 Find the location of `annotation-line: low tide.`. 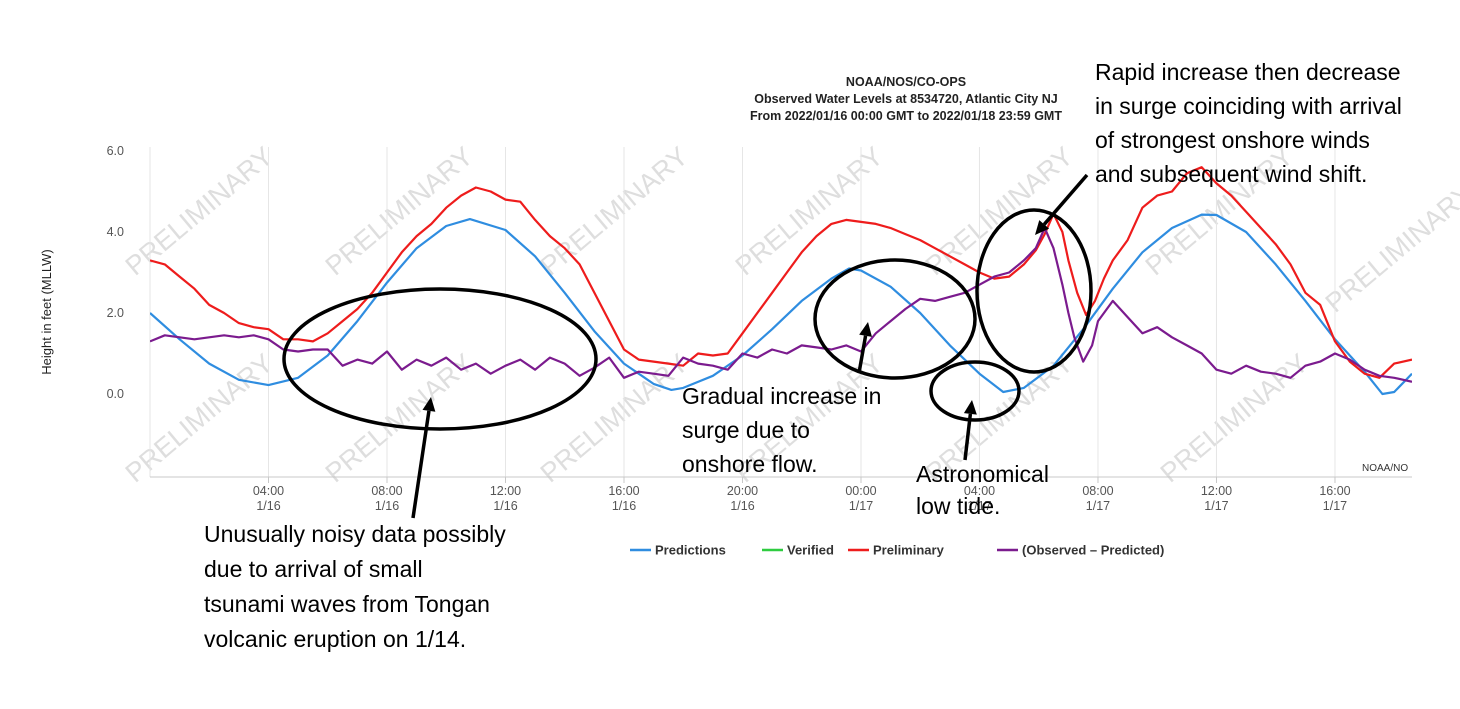

annotation-line: low tide. is located at coordinates (958, 506).